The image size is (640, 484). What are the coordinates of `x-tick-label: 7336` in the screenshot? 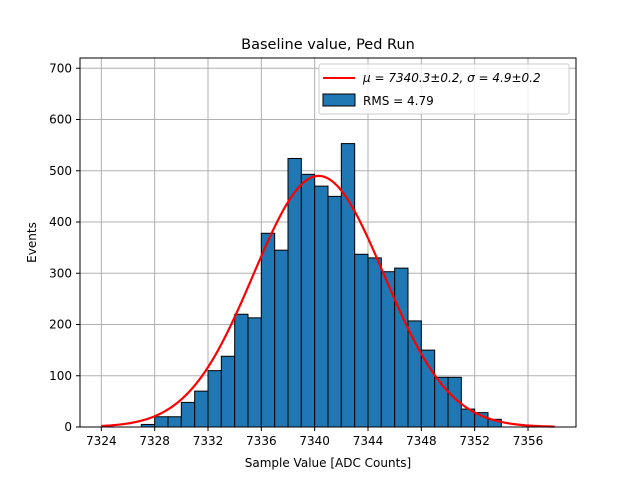 It's located at (261, 441).